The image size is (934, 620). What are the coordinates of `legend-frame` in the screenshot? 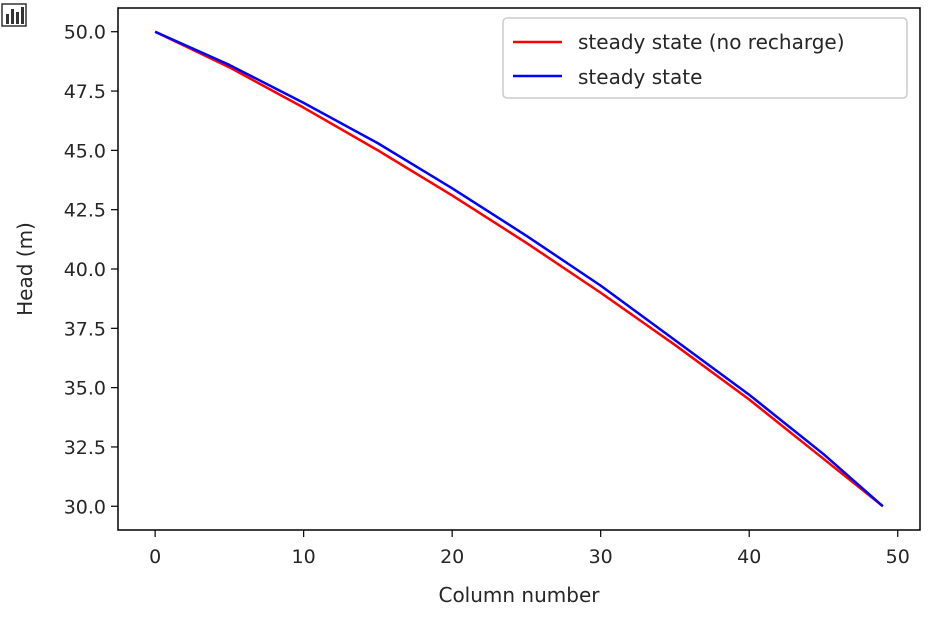 It's located at (705, 58).